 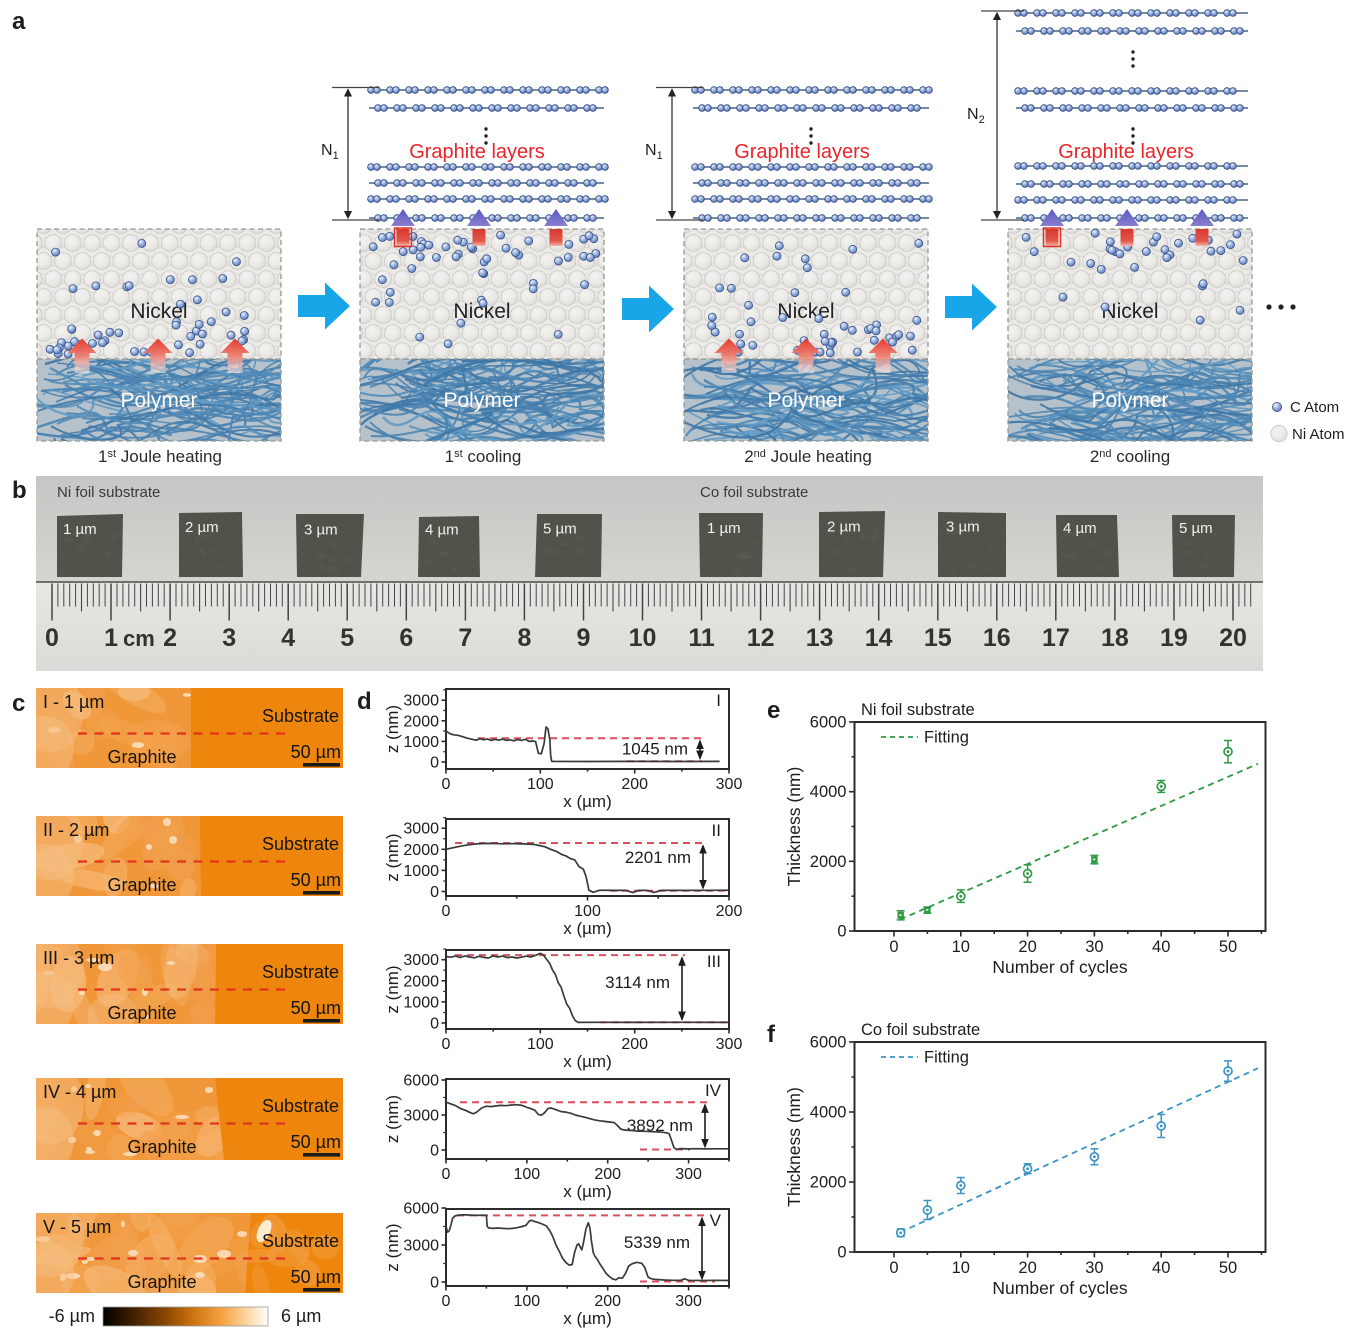 What do you see at coordinates (406, 638) in the screenshot?
I see `svg-text: 6` at bounding box center [406, 638].